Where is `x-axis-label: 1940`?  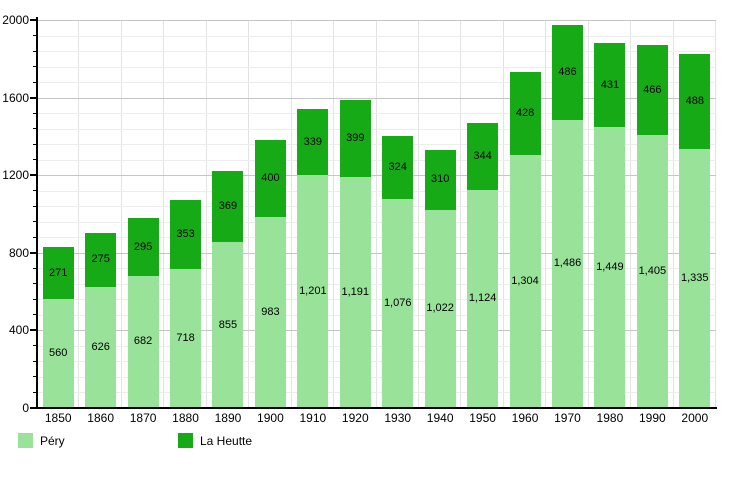 x-axis-label: 1940 is located at coordinates (440, 418).